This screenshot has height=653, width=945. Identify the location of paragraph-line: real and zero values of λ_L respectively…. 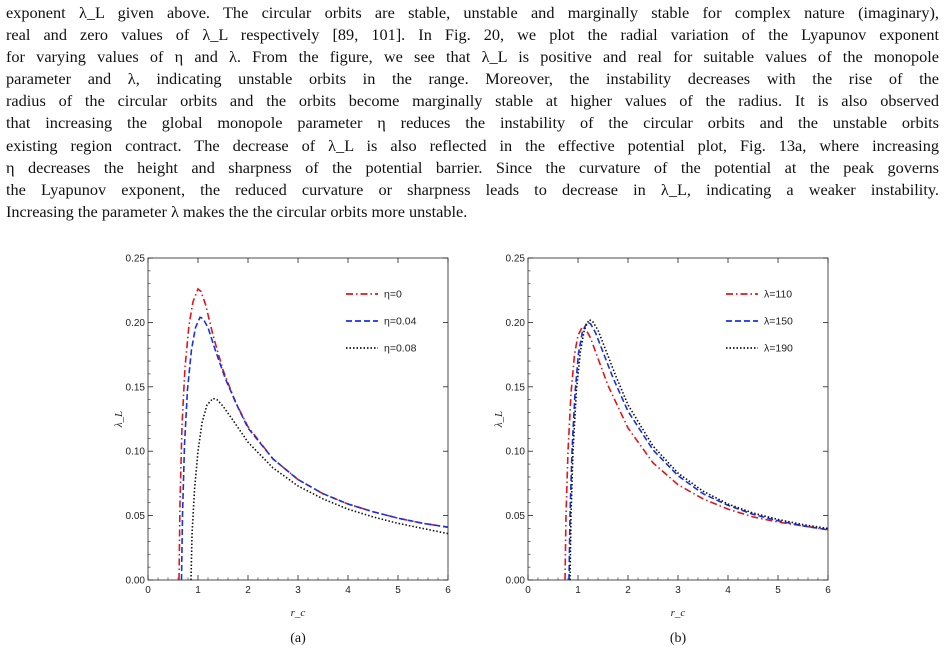
(472, 35).